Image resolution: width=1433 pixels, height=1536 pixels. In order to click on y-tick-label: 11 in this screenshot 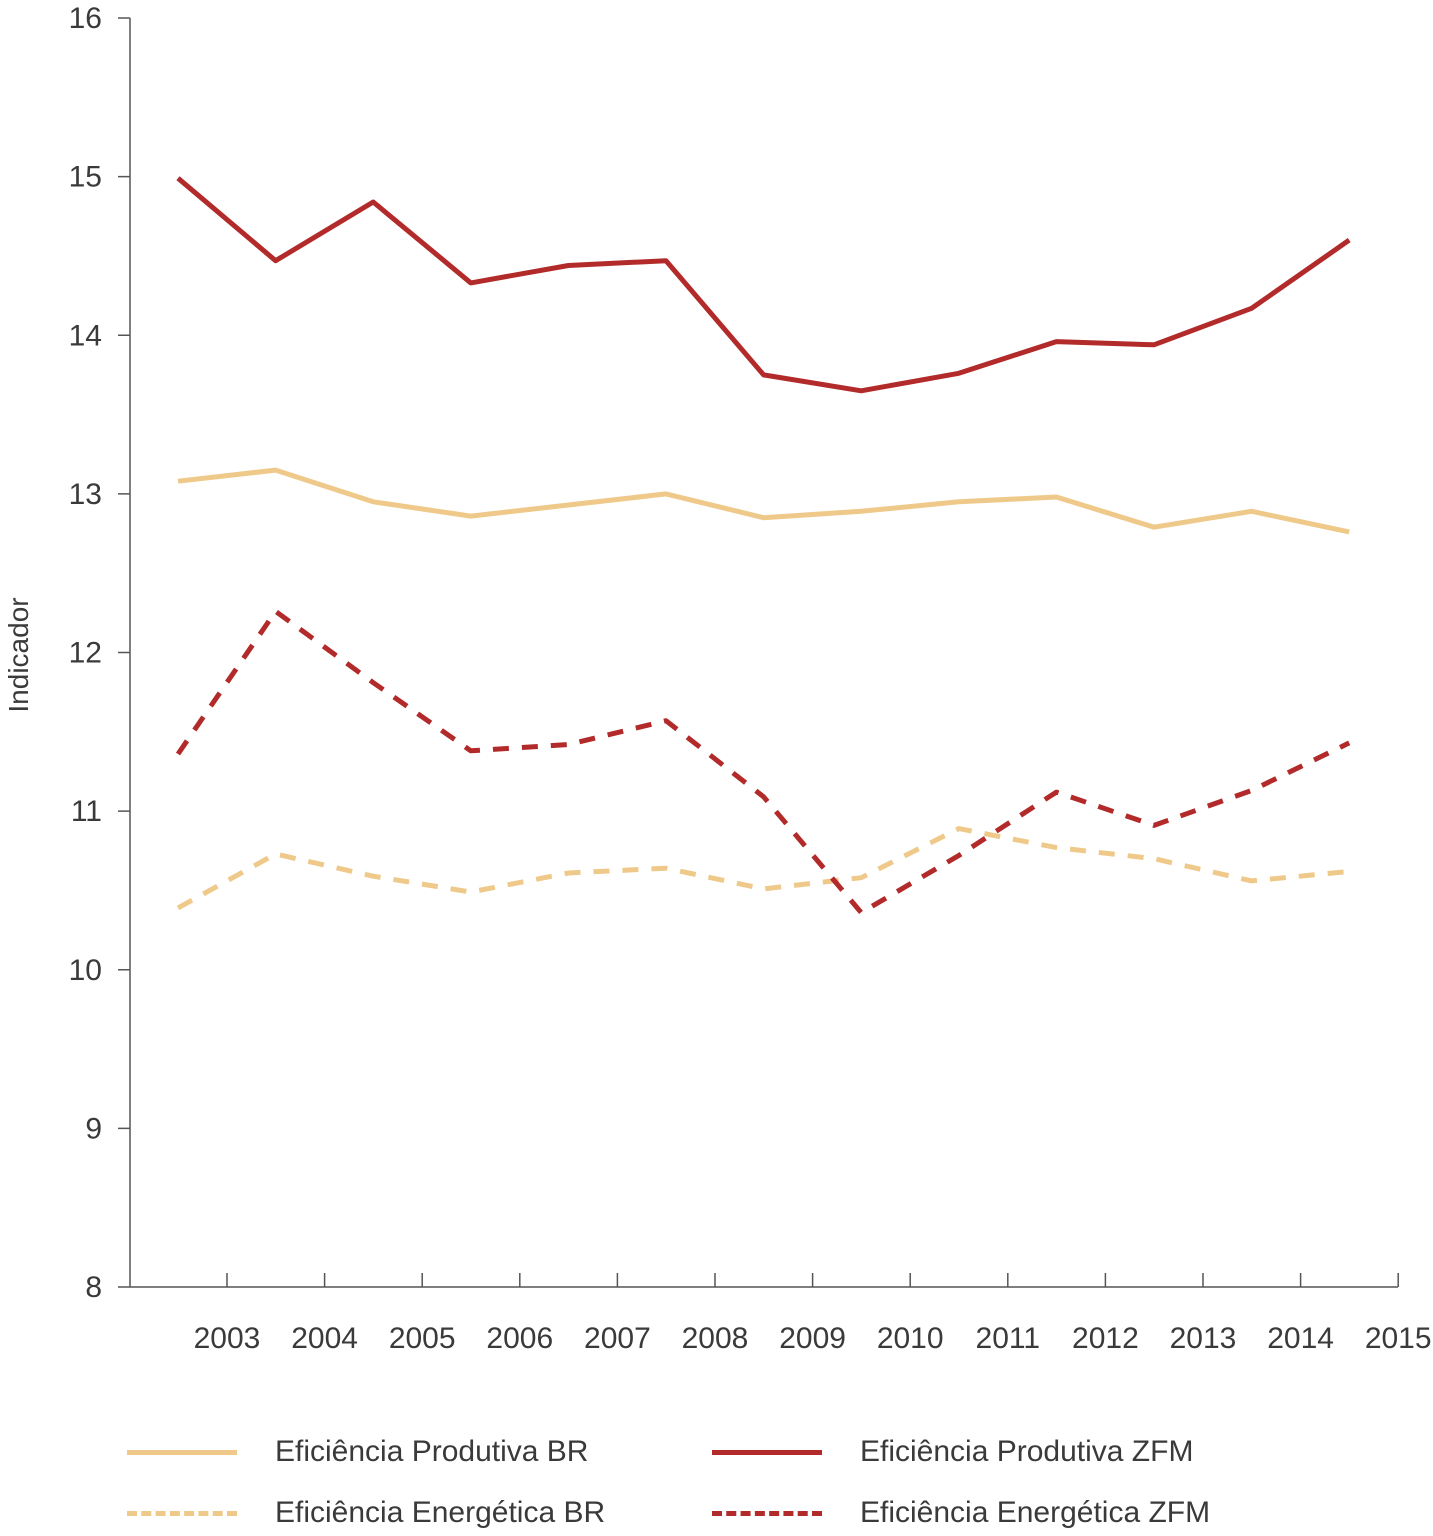, I will do `click(86, 811)`.